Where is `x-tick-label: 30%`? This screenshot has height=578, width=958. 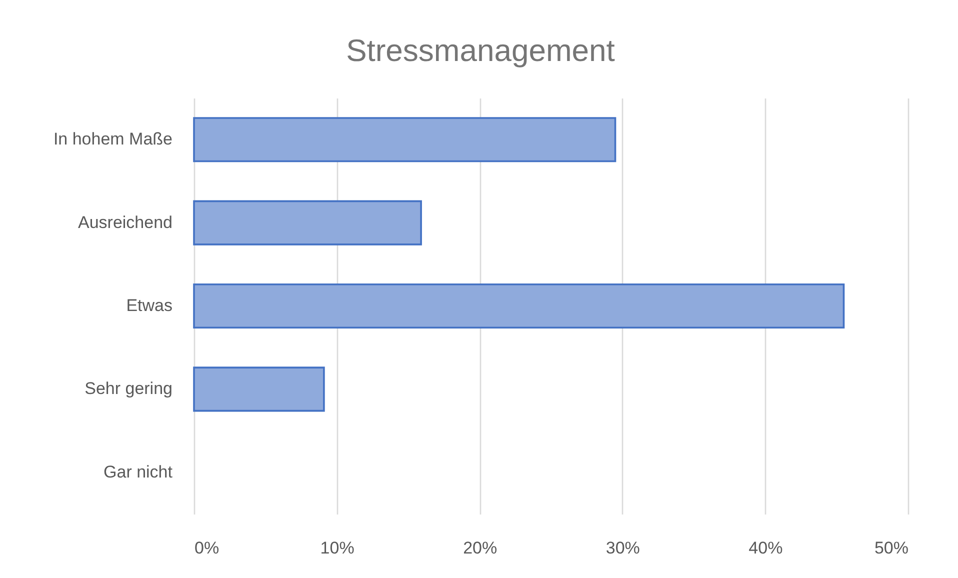 x-tick-label: 30% is located at coordinates (623, 548).